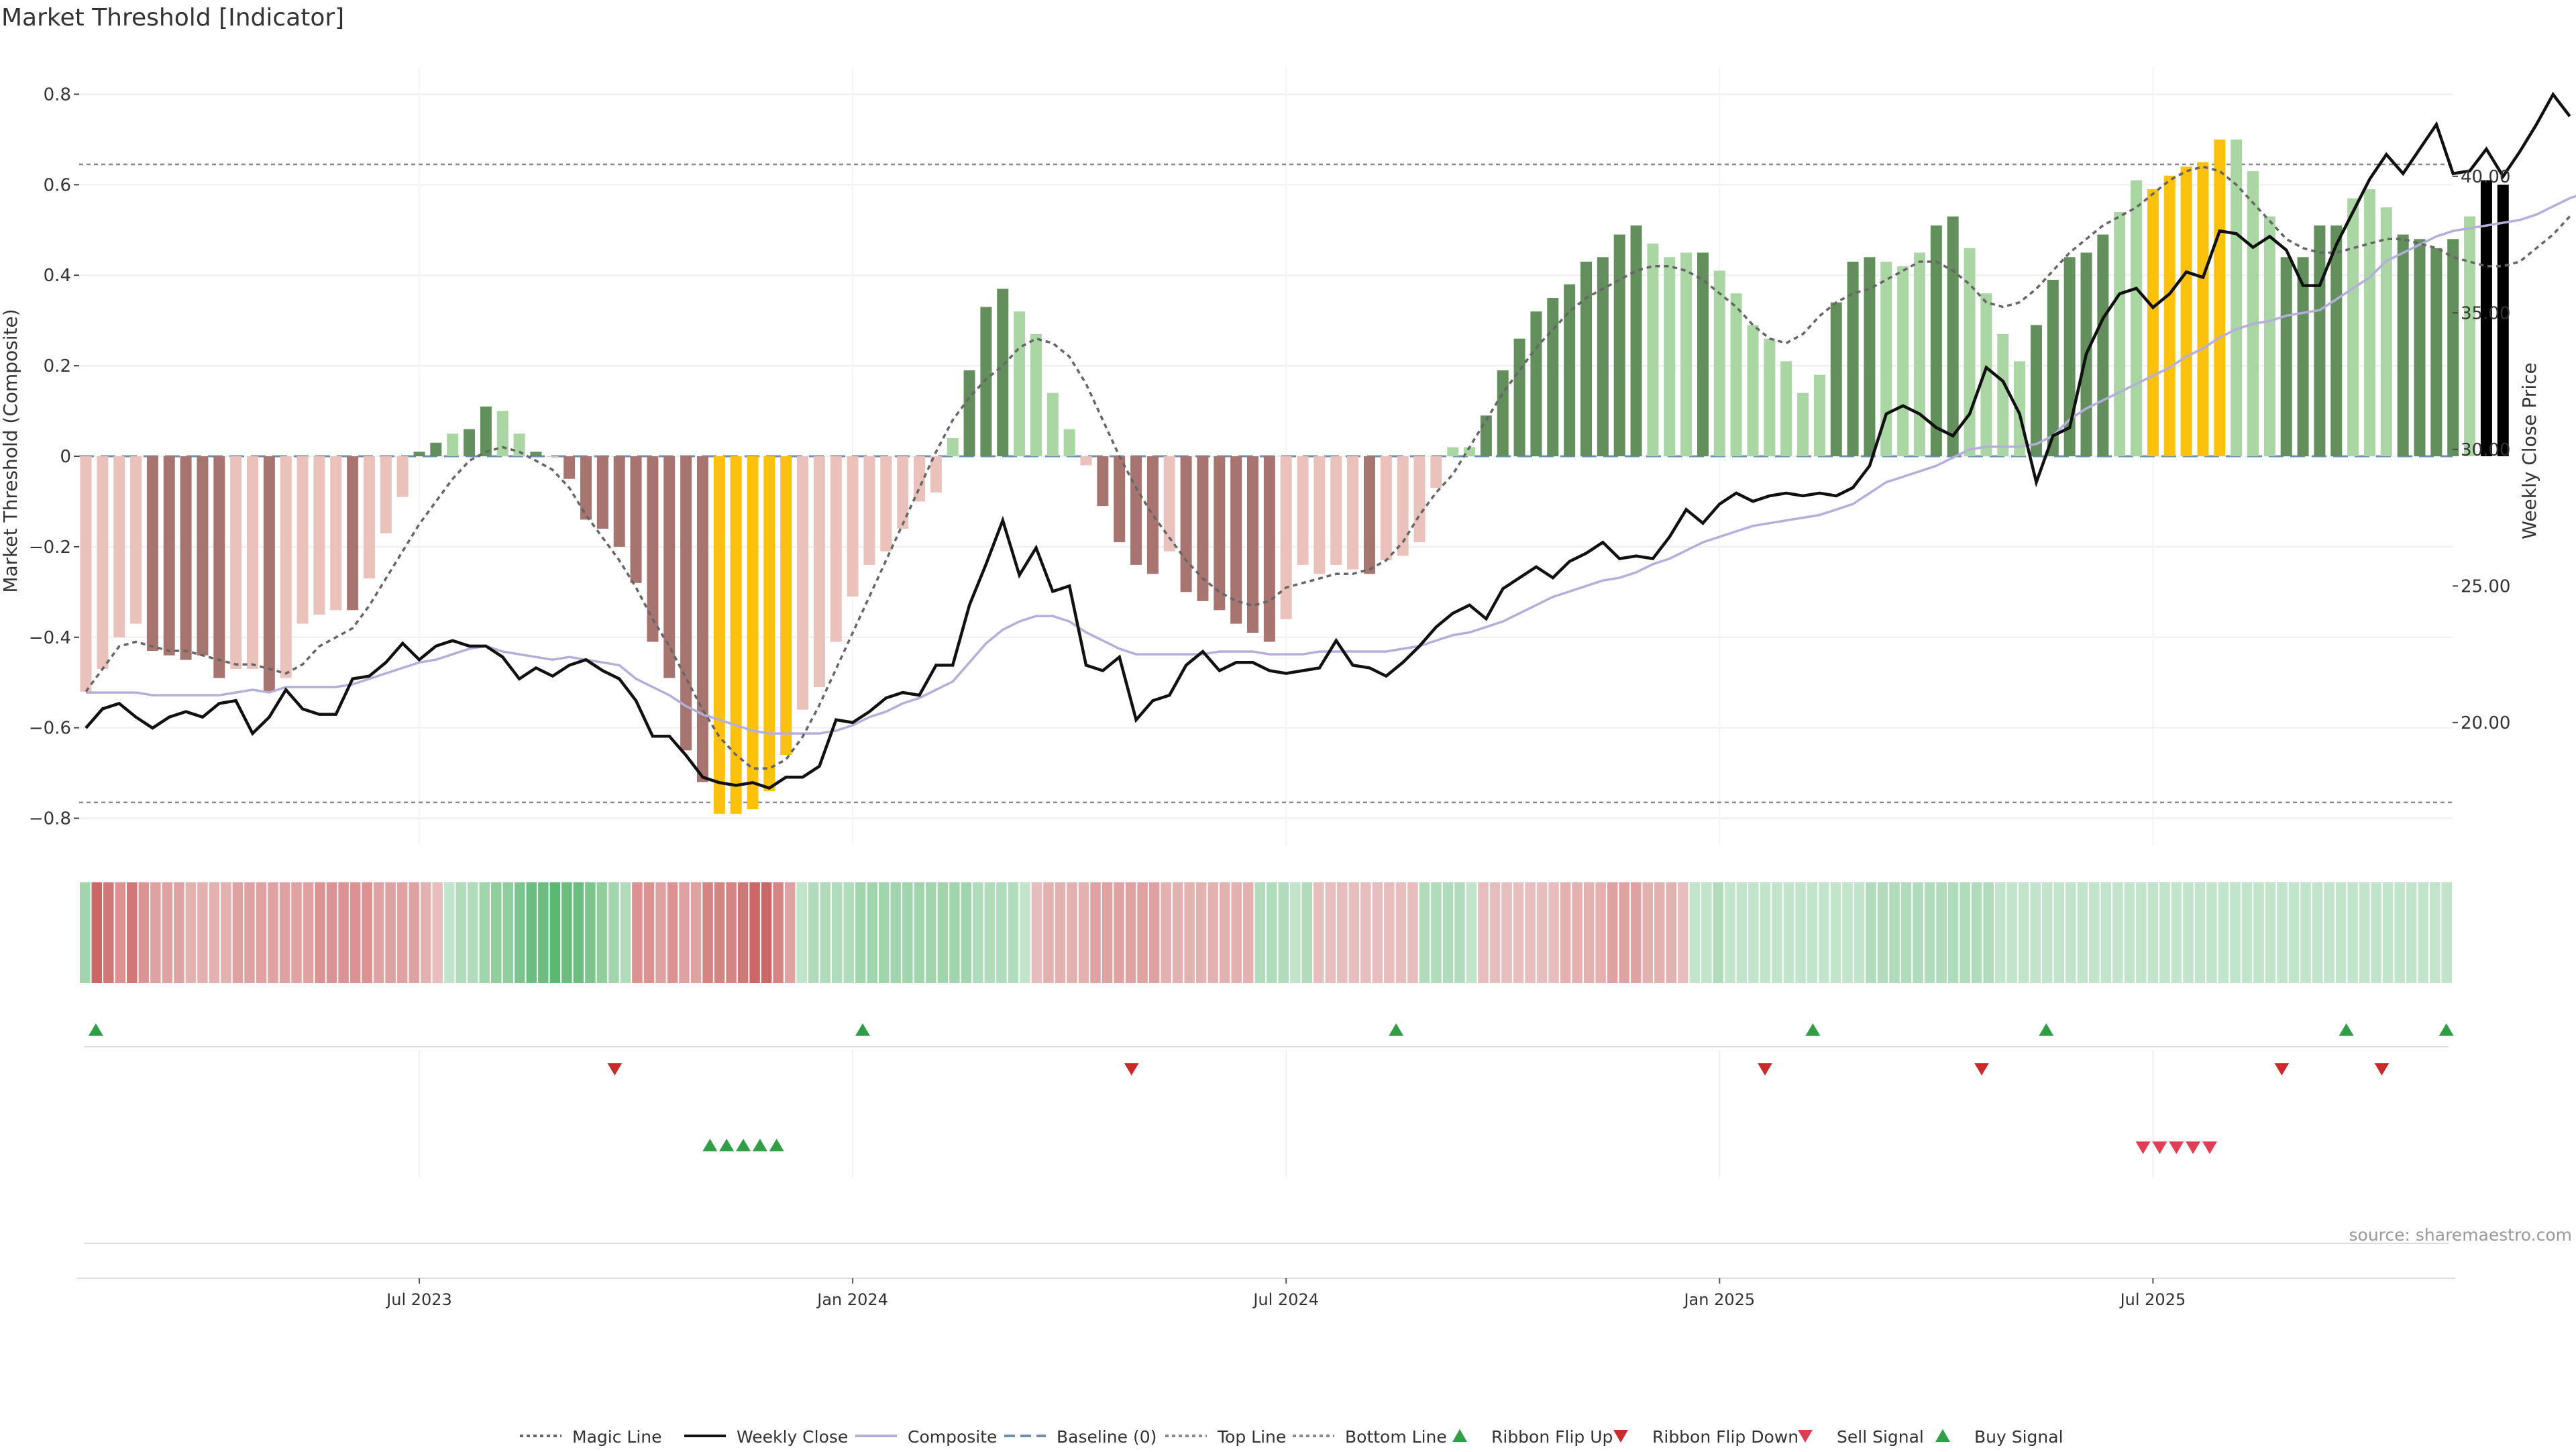 This screenshot has width=2576, height=1452. Describe the element at coordinates (766, 1437) in the screenshot. I see `legend-item-1: Weekly Close` at that location.